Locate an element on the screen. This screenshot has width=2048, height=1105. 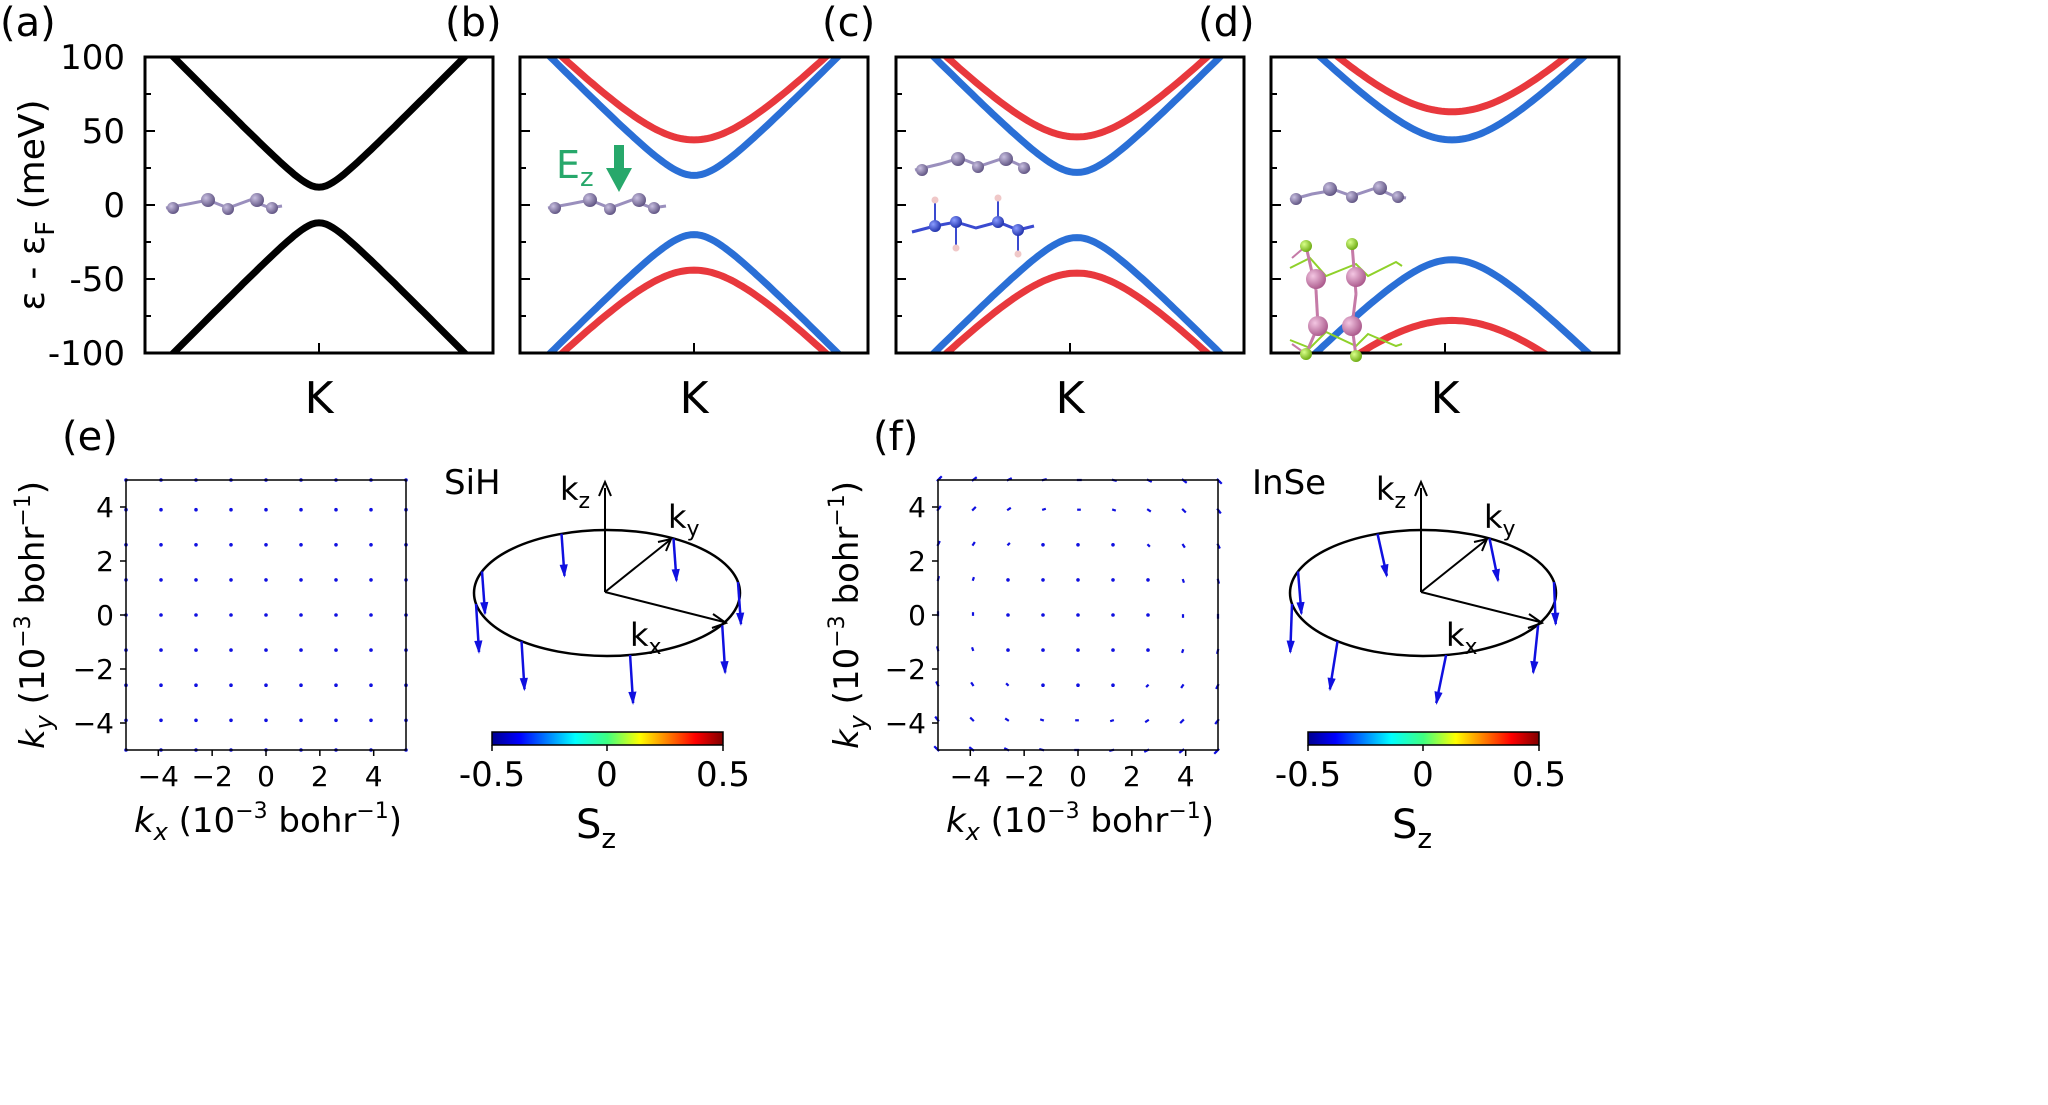
band-plot-c: K is located at coordinates (1070, 239).